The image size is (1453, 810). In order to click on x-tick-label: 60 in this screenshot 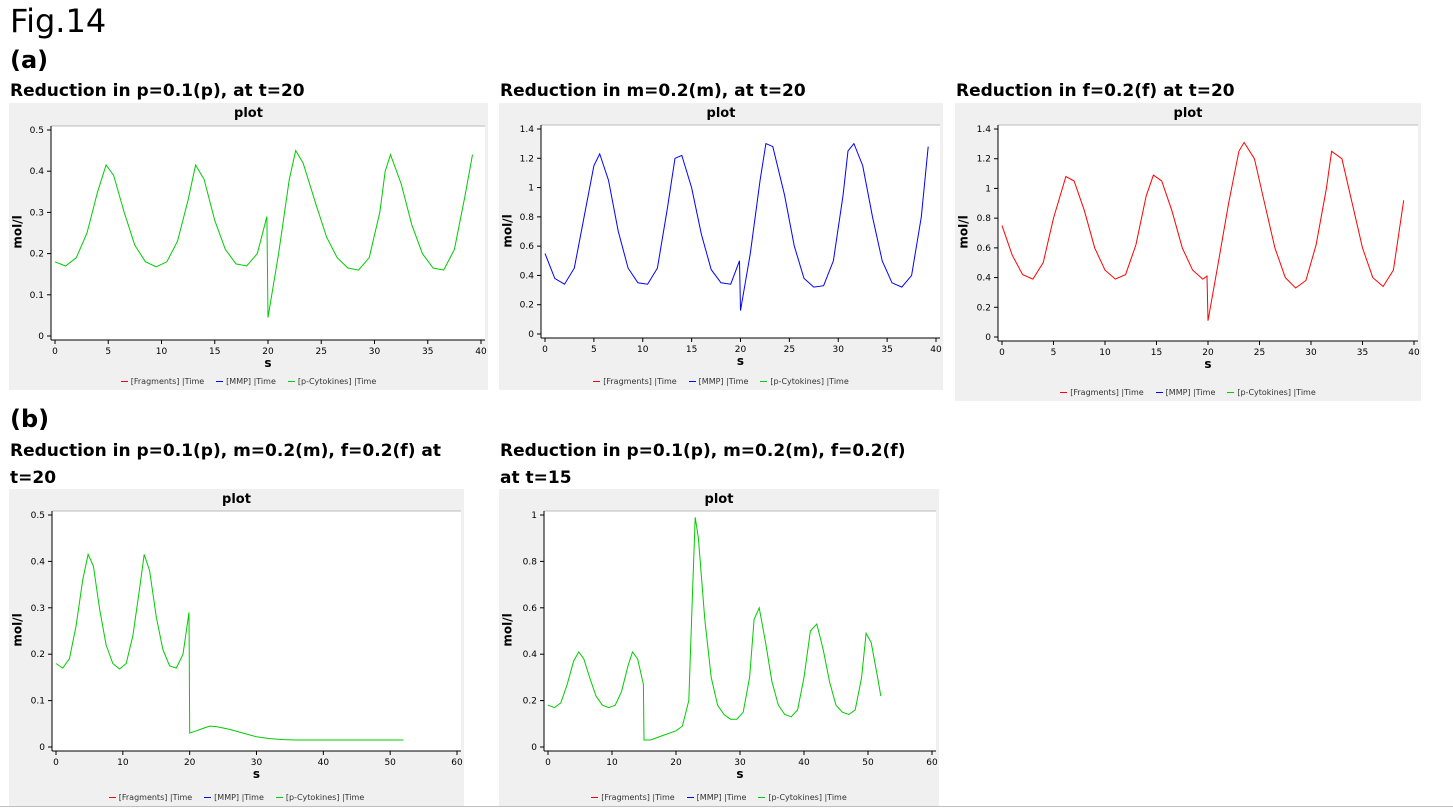, I will do `click(457, 763)`.